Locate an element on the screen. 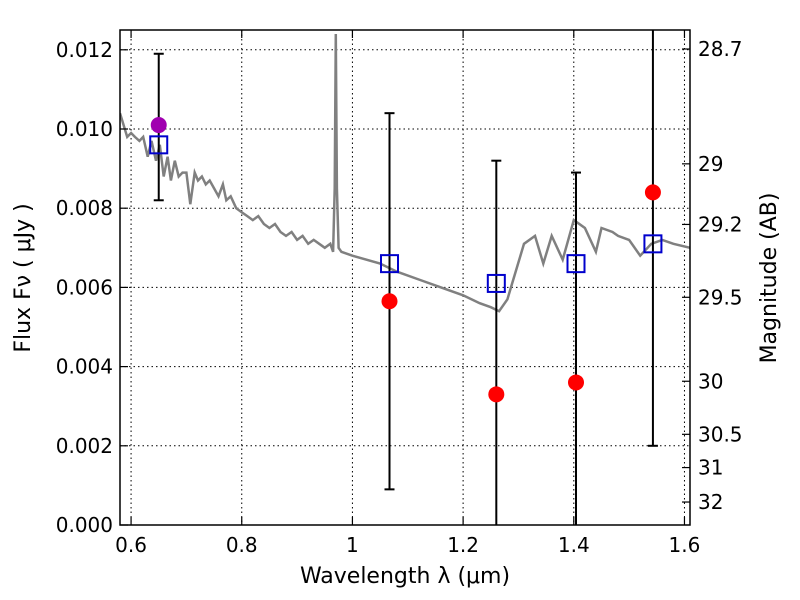 The height and width of the screenshot is (600, 800). magnitude-tick-label: 30.5 is located at coordinates (720, 434).